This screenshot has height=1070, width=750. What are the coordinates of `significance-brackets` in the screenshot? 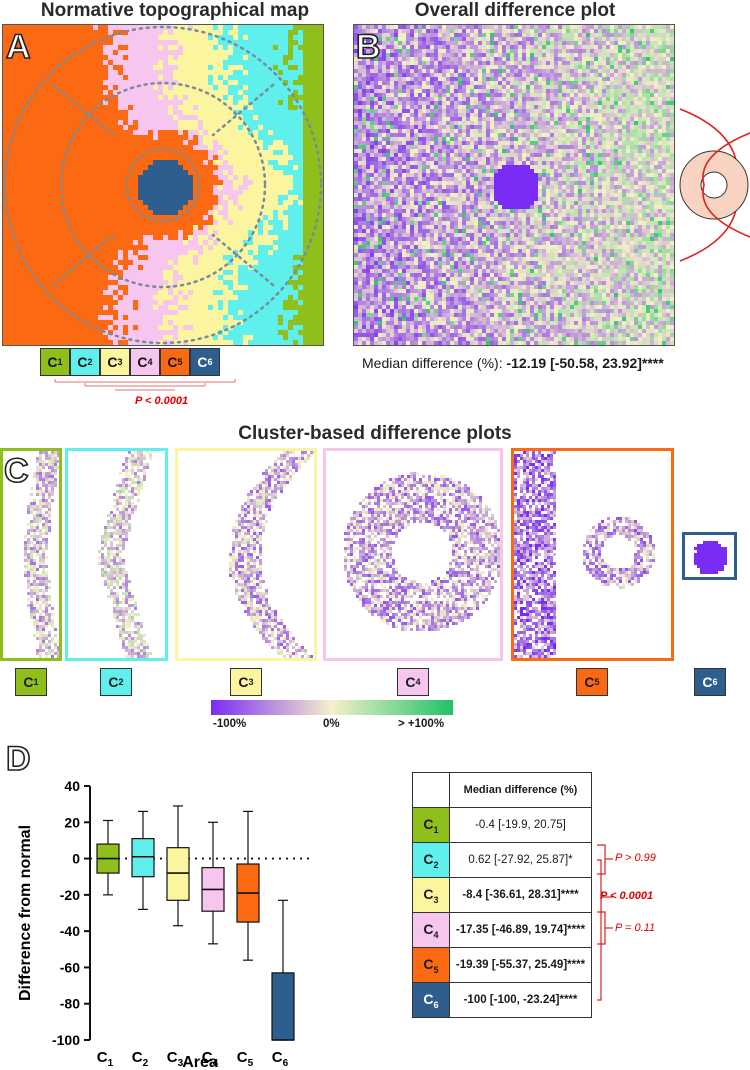 It's located at (145, 385).